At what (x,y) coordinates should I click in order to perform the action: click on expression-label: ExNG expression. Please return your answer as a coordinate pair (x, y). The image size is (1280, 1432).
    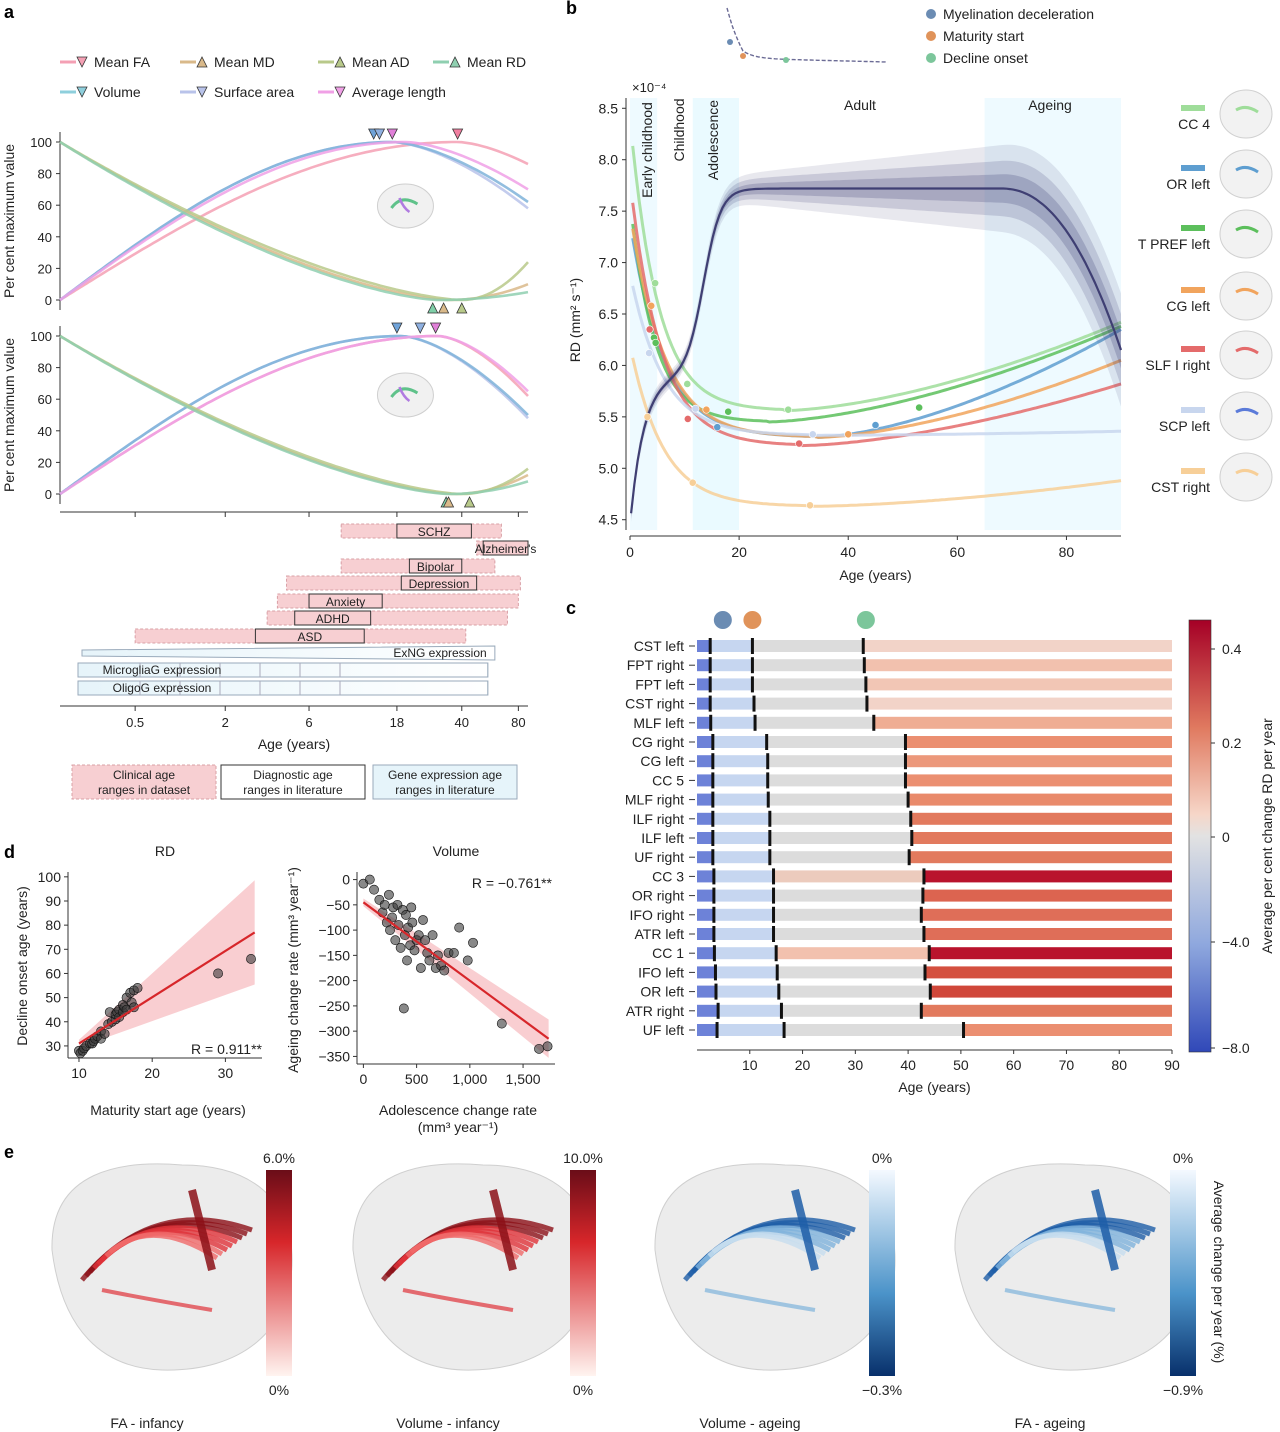
    Looking at the image, I should click on (439, 653).